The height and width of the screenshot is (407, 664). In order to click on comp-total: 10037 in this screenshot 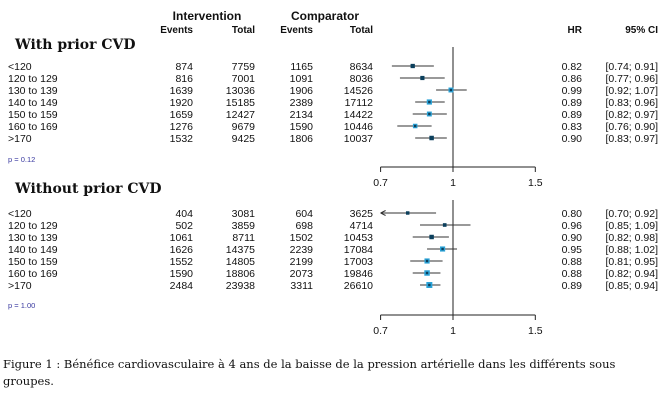, I will do `click(358, 139)`.